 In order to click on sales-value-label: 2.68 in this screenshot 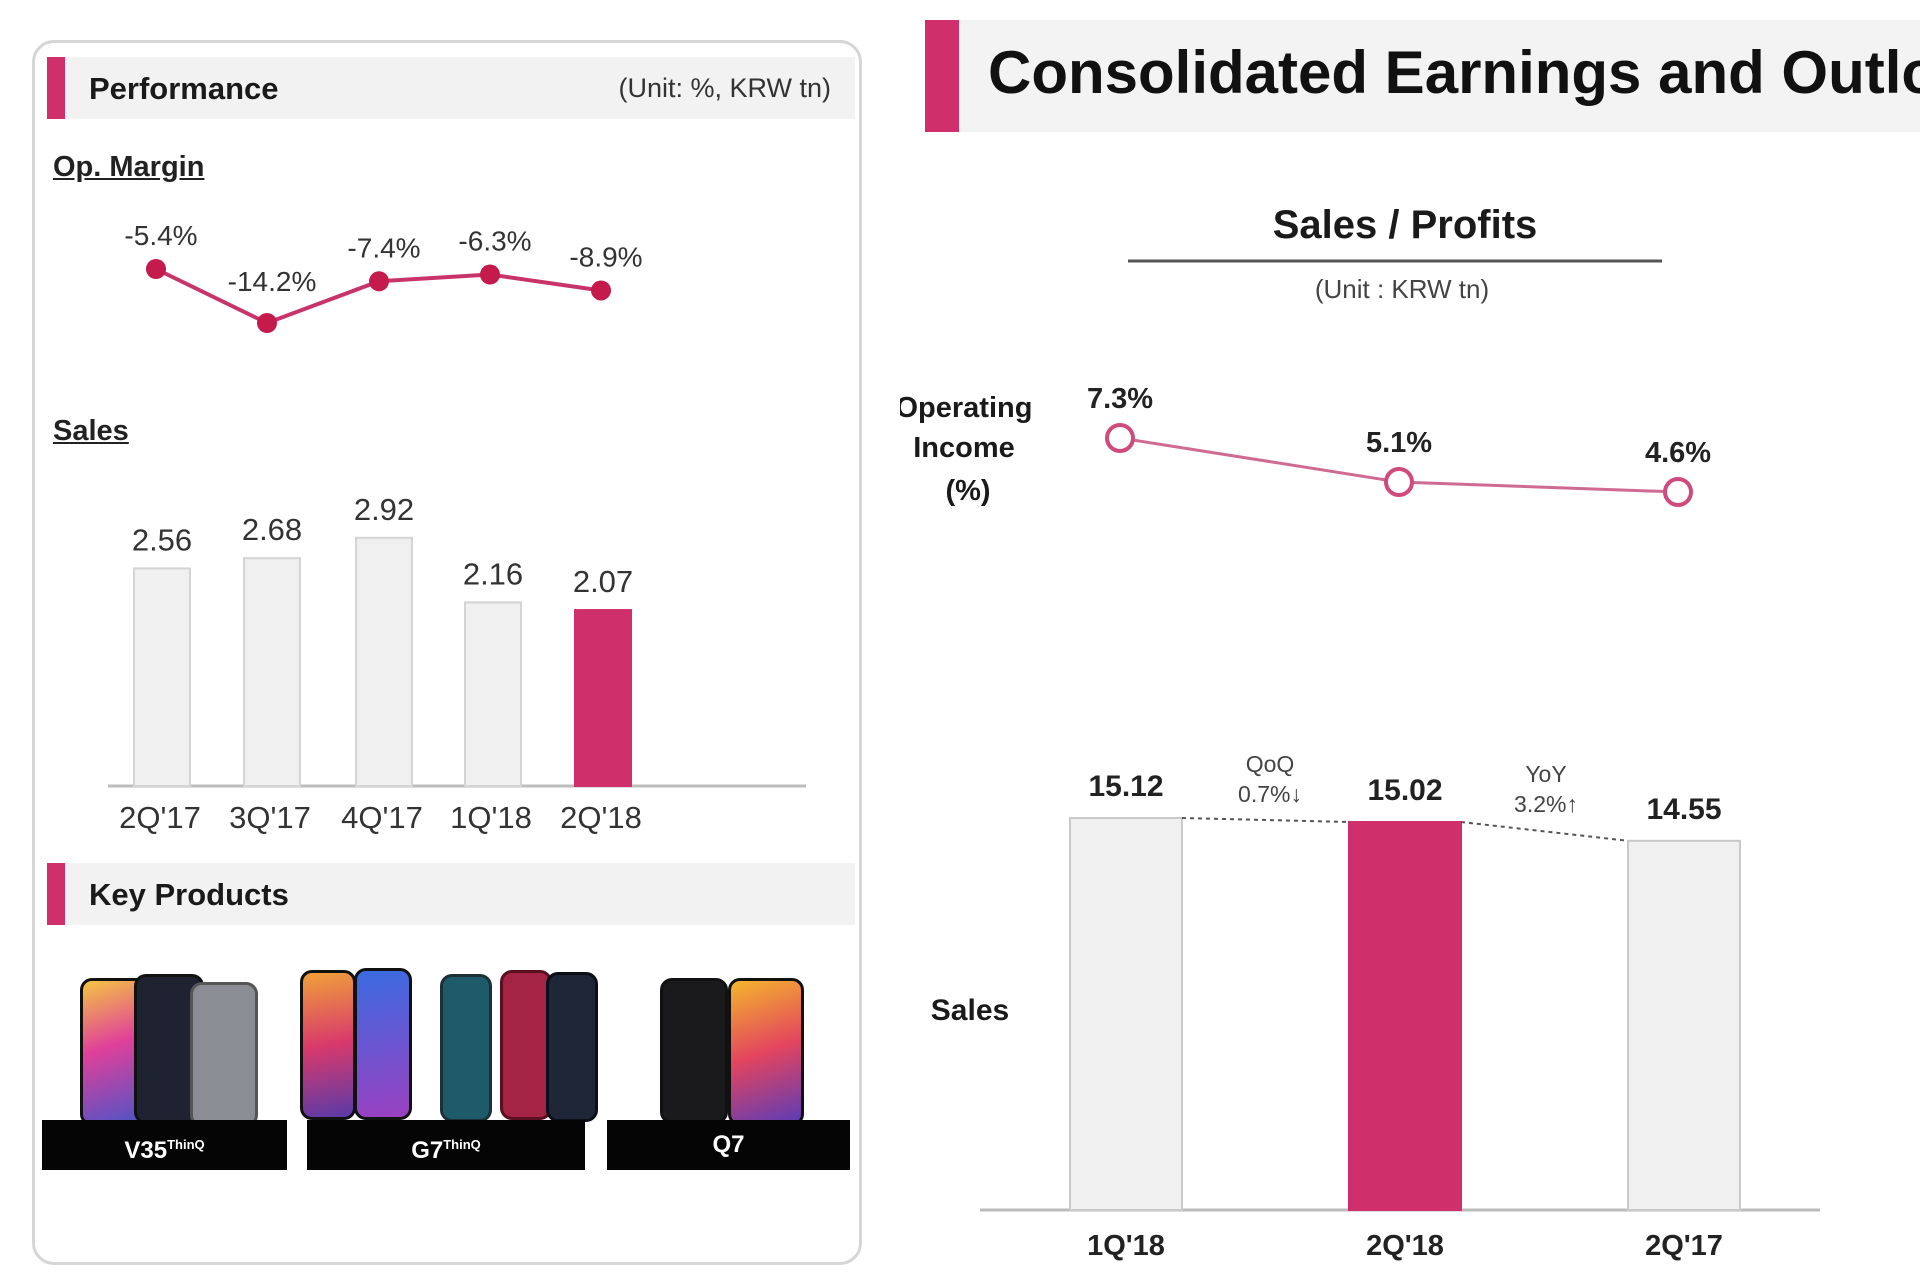, I will do `click(272, 529)`.